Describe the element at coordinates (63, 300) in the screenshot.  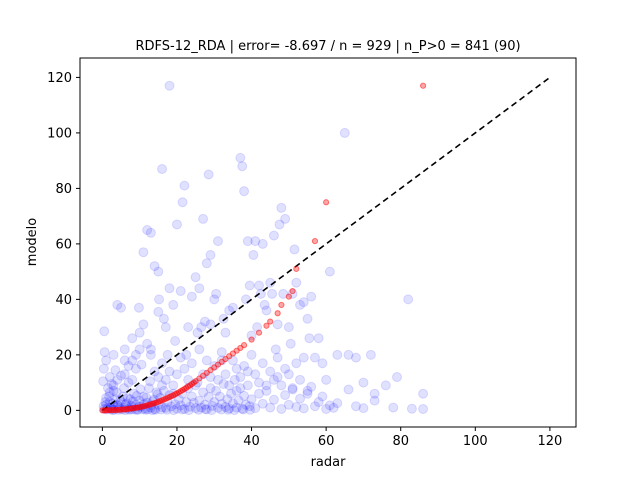
I see `y-tick-label: 40` at that location.